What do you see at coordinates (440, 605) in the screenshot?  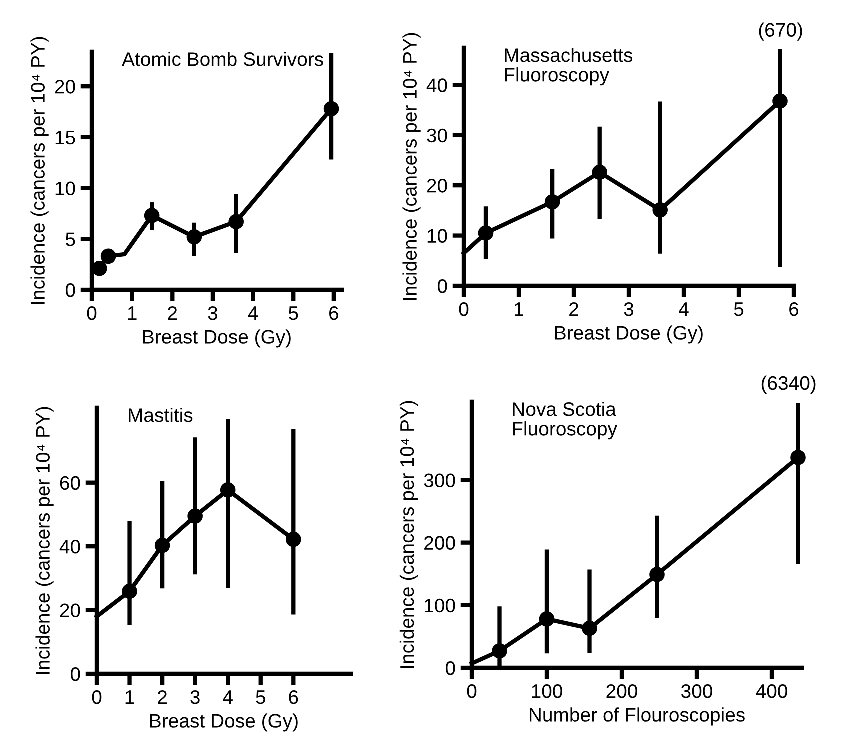 I see `y-tick-label: 100` at bounding box center [440, 605].